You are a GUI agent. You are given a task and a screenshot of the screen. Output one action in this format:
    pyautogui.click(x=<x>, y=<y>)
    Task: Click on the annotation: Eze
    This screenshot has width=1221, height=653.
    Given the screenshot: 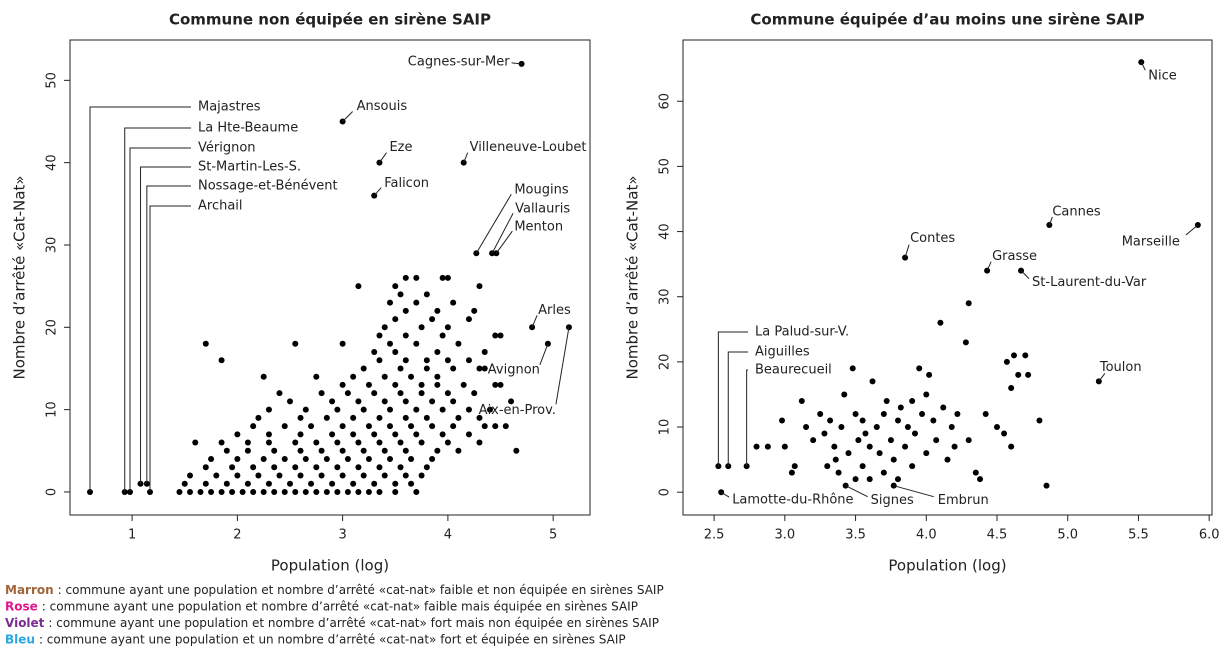 What is the action you would take?
    pyautogui.click(x=400, y=147)
    